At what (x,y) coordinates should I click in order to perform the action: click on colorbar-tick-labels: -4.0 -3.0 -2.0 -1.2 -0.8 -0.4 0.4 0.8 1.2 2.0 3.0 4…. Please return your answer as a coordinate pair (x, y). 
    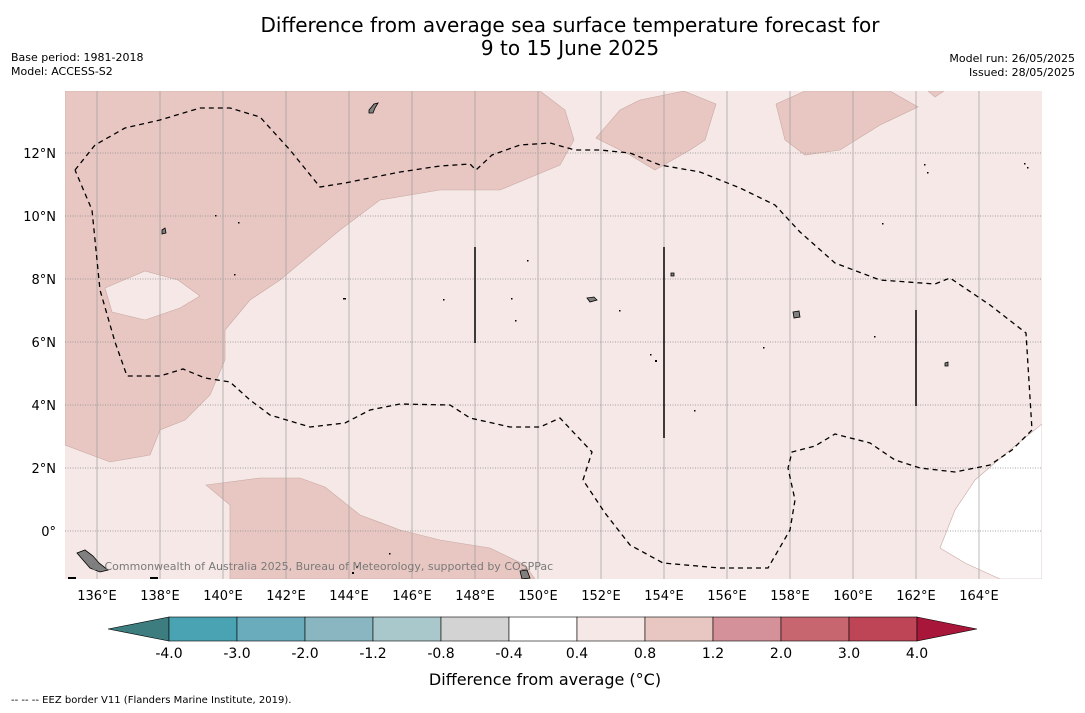
    Looking at the image, I should click on (541, 654).